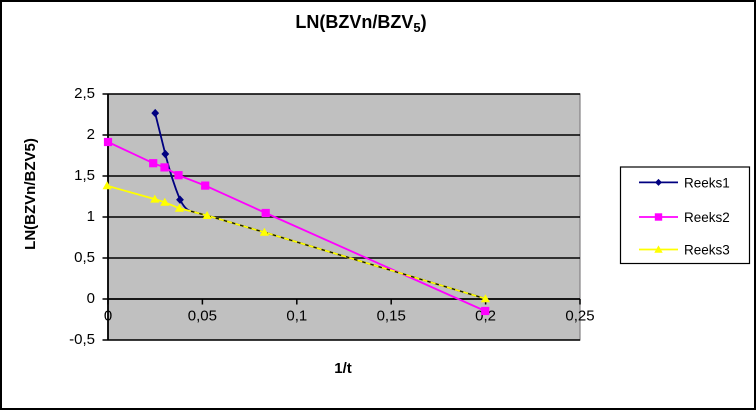 This screenshot has width=756, height=410. What do you see at coordinates (82, 339) in the screenshot?
I see `svg-text: -0,5` at bounding box center [82, 339].